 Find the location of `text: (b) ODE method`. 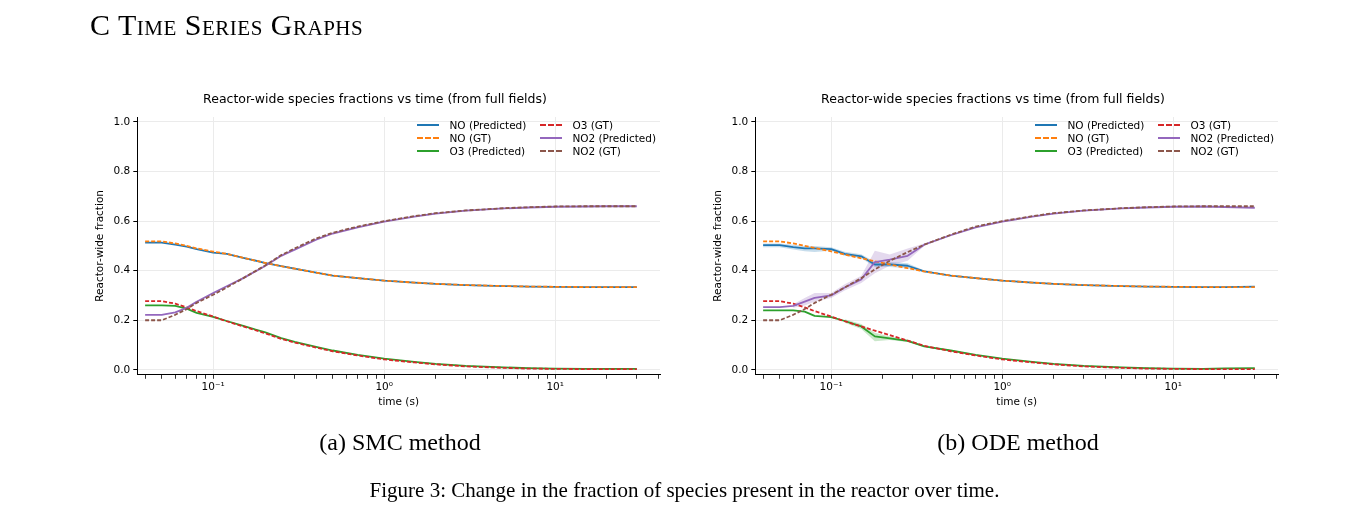

text: (b) ODE method is located at coordinates (1018, 442).